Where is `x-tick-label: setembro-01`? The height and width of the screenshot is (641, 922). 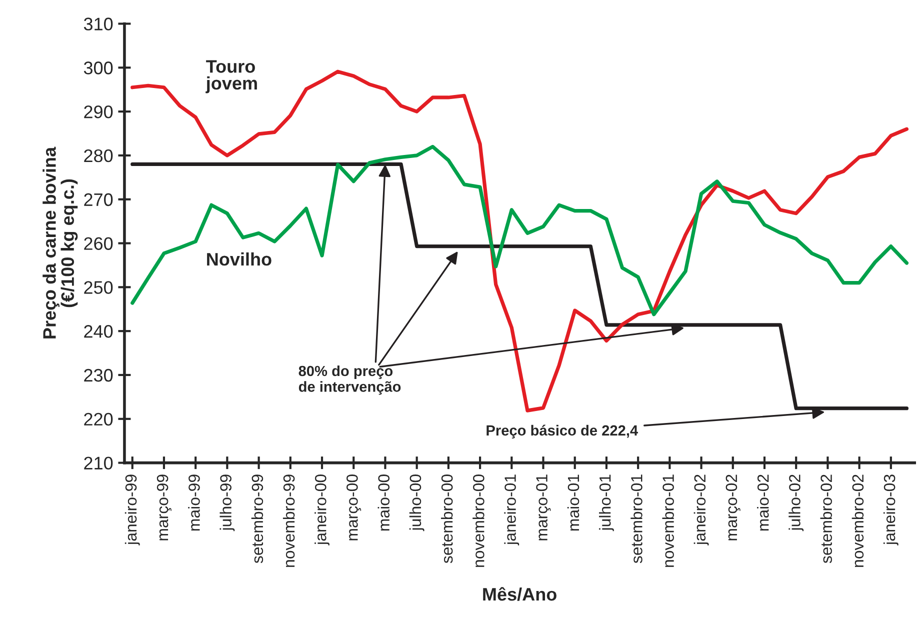
x-tick-label: setembro-01 is located at coordinates (636, 519).